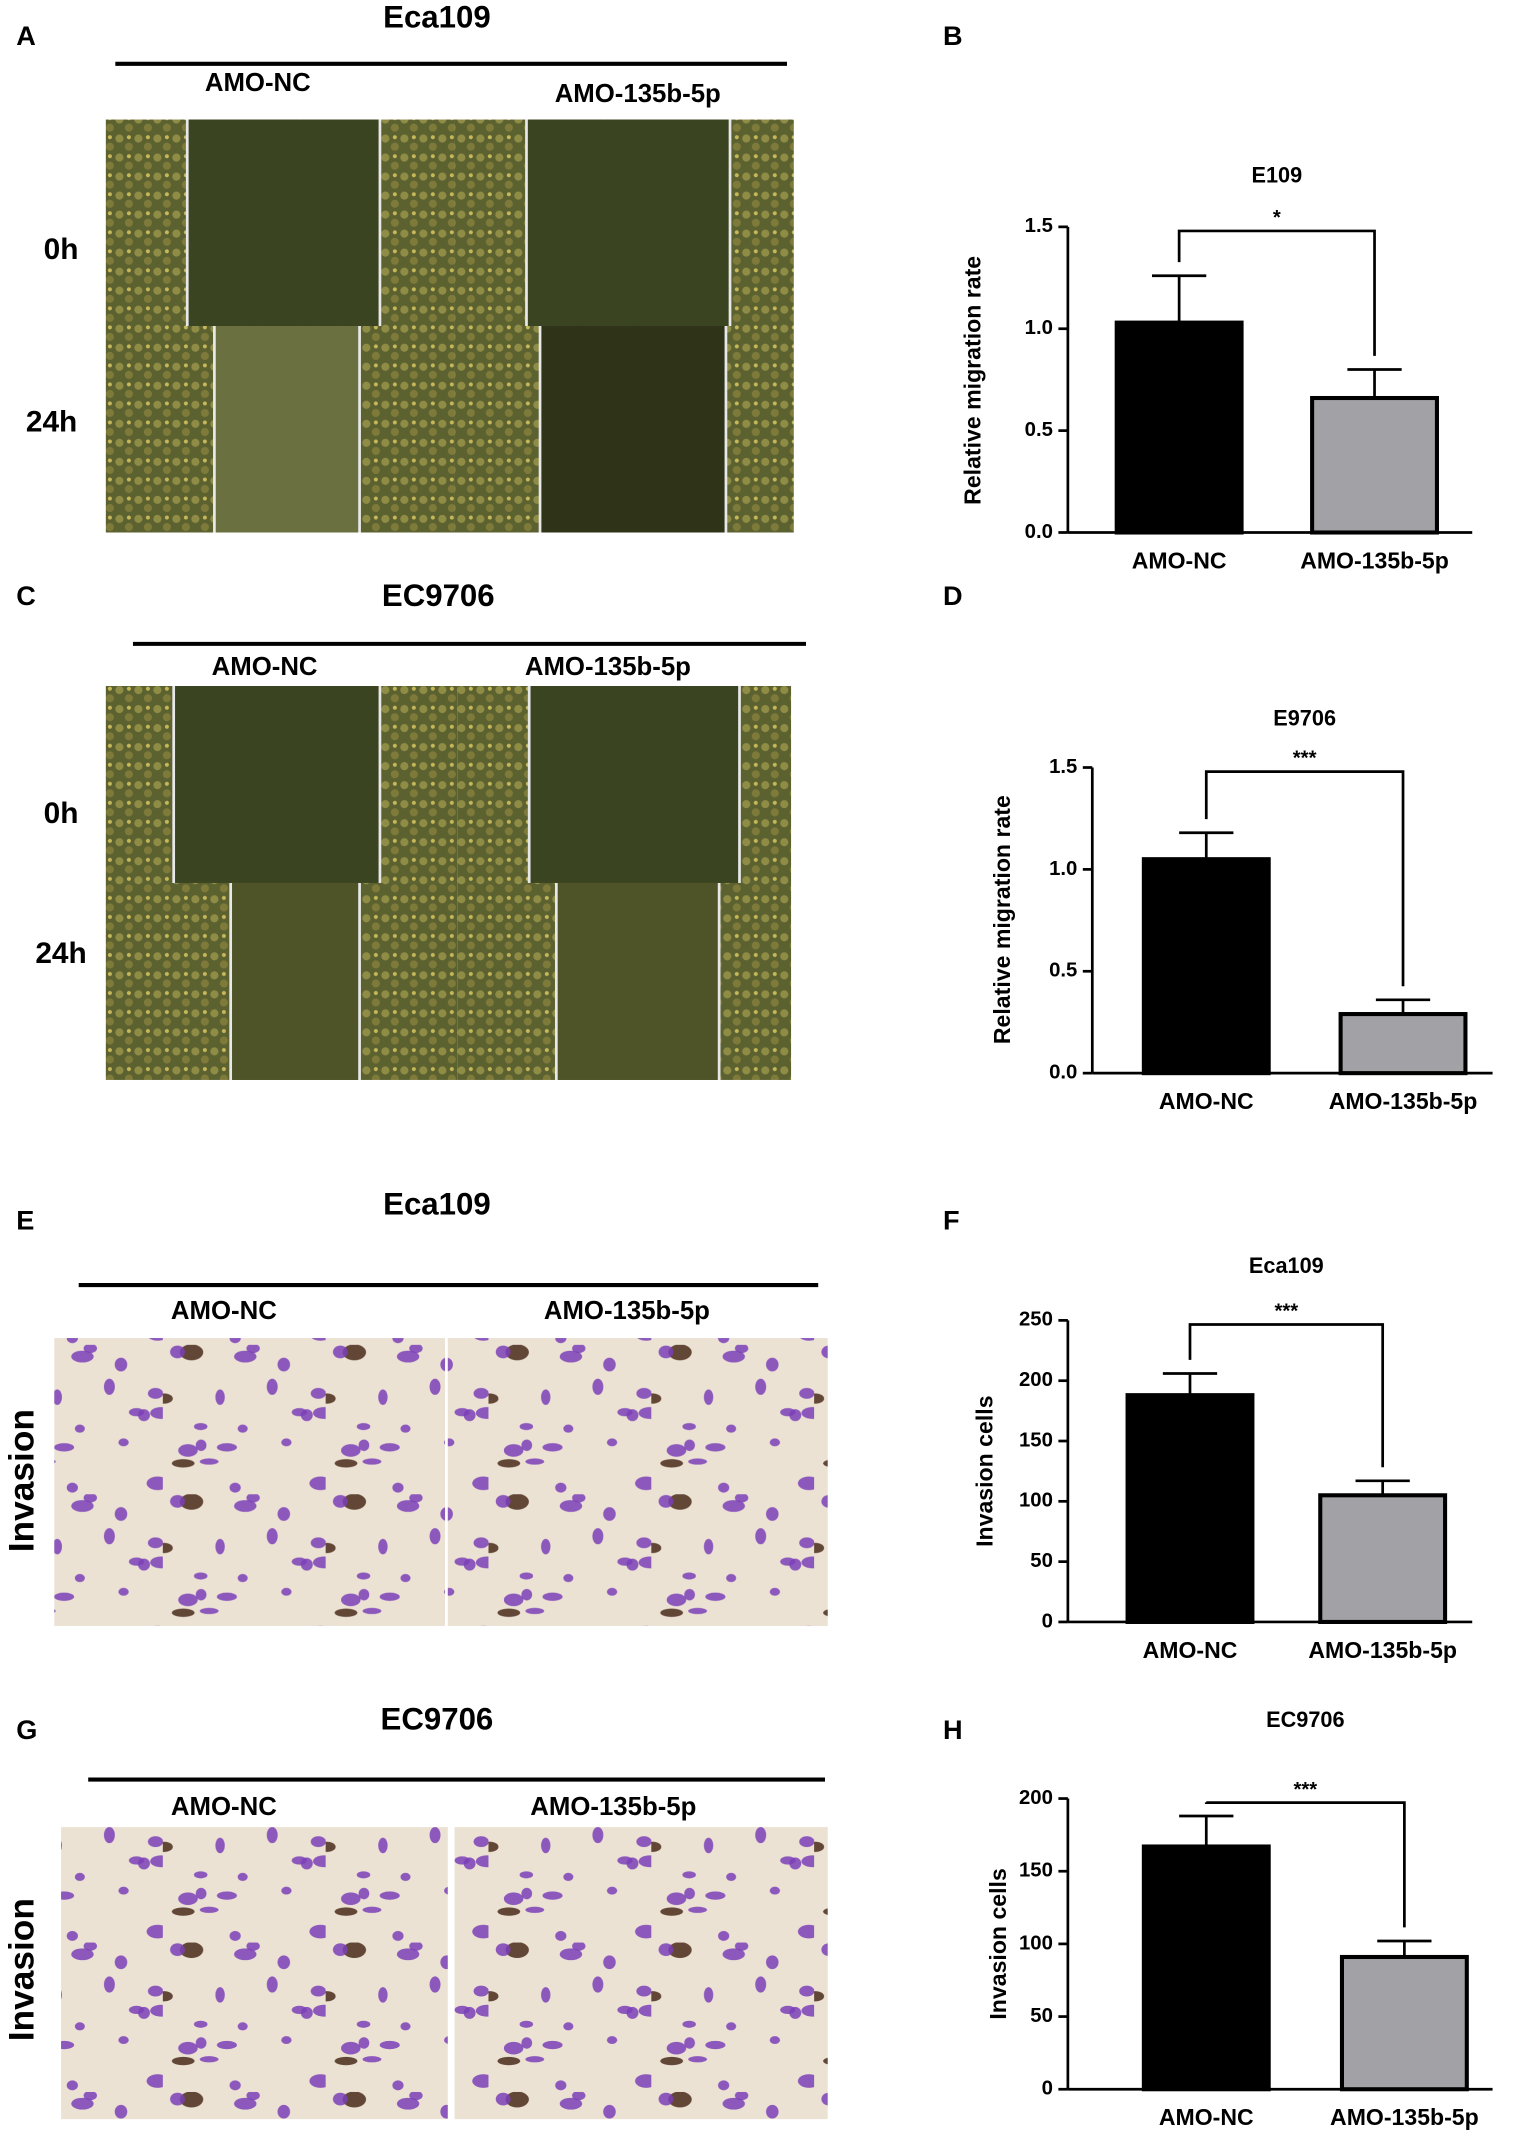  Describe the element at coordinates (1286, 1265) in the screenshot. I see `chart-title: Eca109` at that location.